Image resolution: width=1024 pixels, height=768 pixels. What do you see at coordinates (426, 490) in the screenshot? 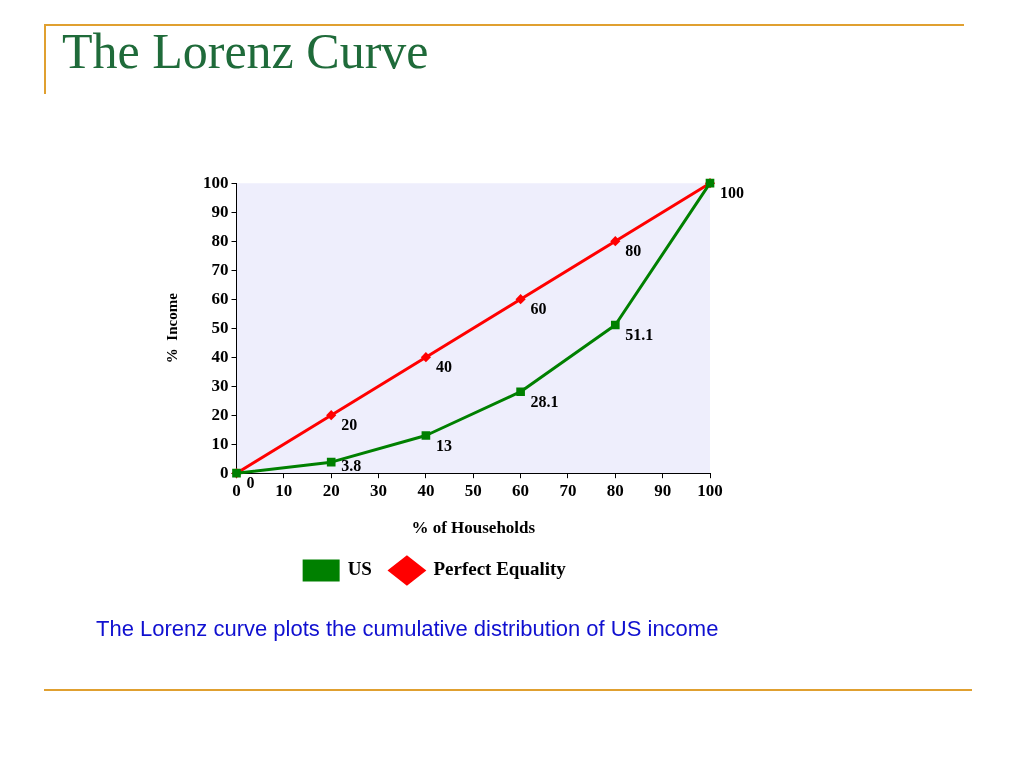
I see `x-tick-label: 40` at bounding box center [426, 490].